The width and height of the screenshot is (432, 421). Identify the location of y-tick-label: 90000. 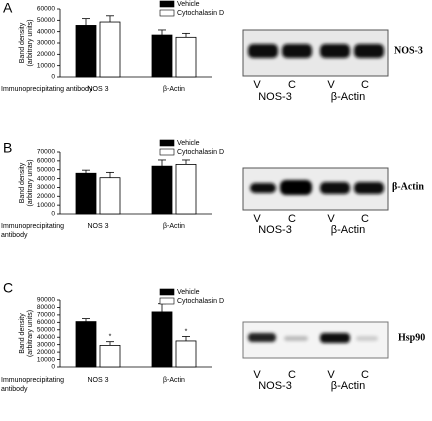
(46, 300).